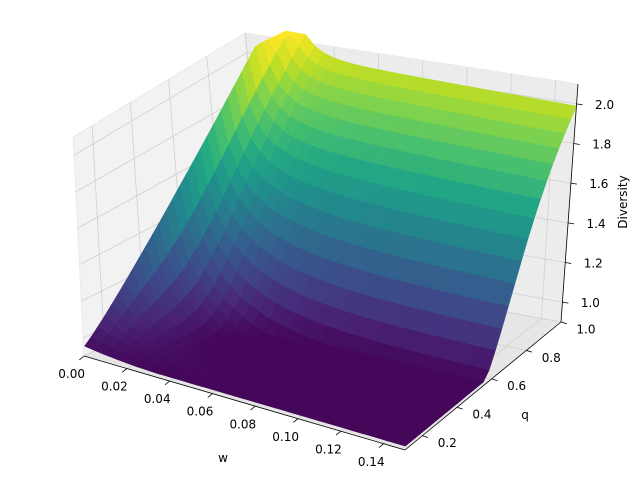 The width and height of the screenshot is (640, 480). What do you see at coordinates (242, 424) in the screenshot?
I see `w-tick-label: 0.08` at bounding box center [242, 424].